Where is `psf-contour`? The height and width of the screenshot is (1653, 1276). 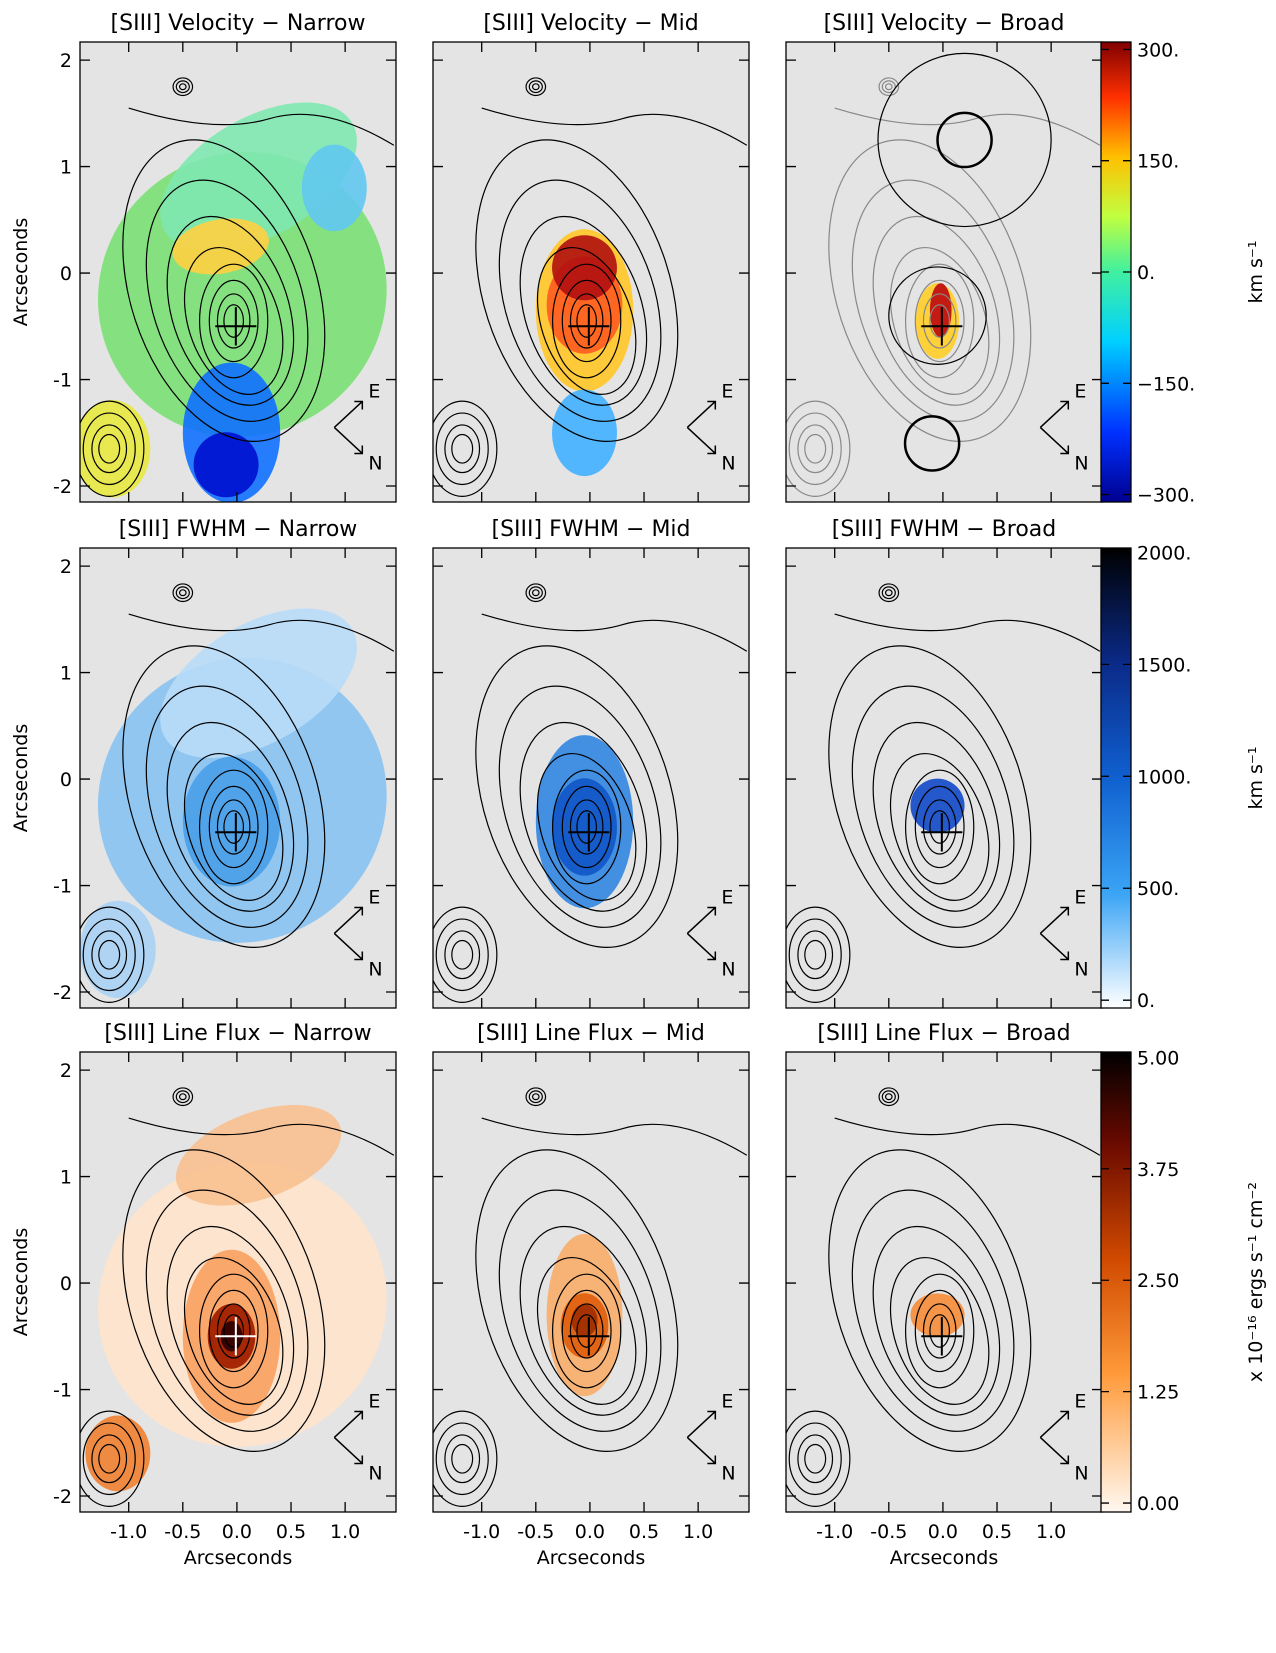
psf-contour is located at coordinates (932, 443).